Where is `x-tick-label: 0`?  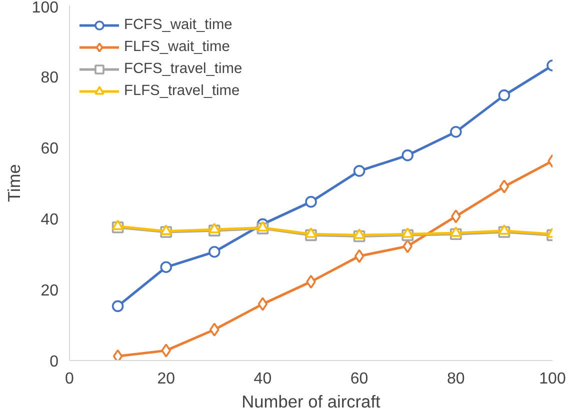 x-tick-label: 0 is located at coordinates (69, 379).